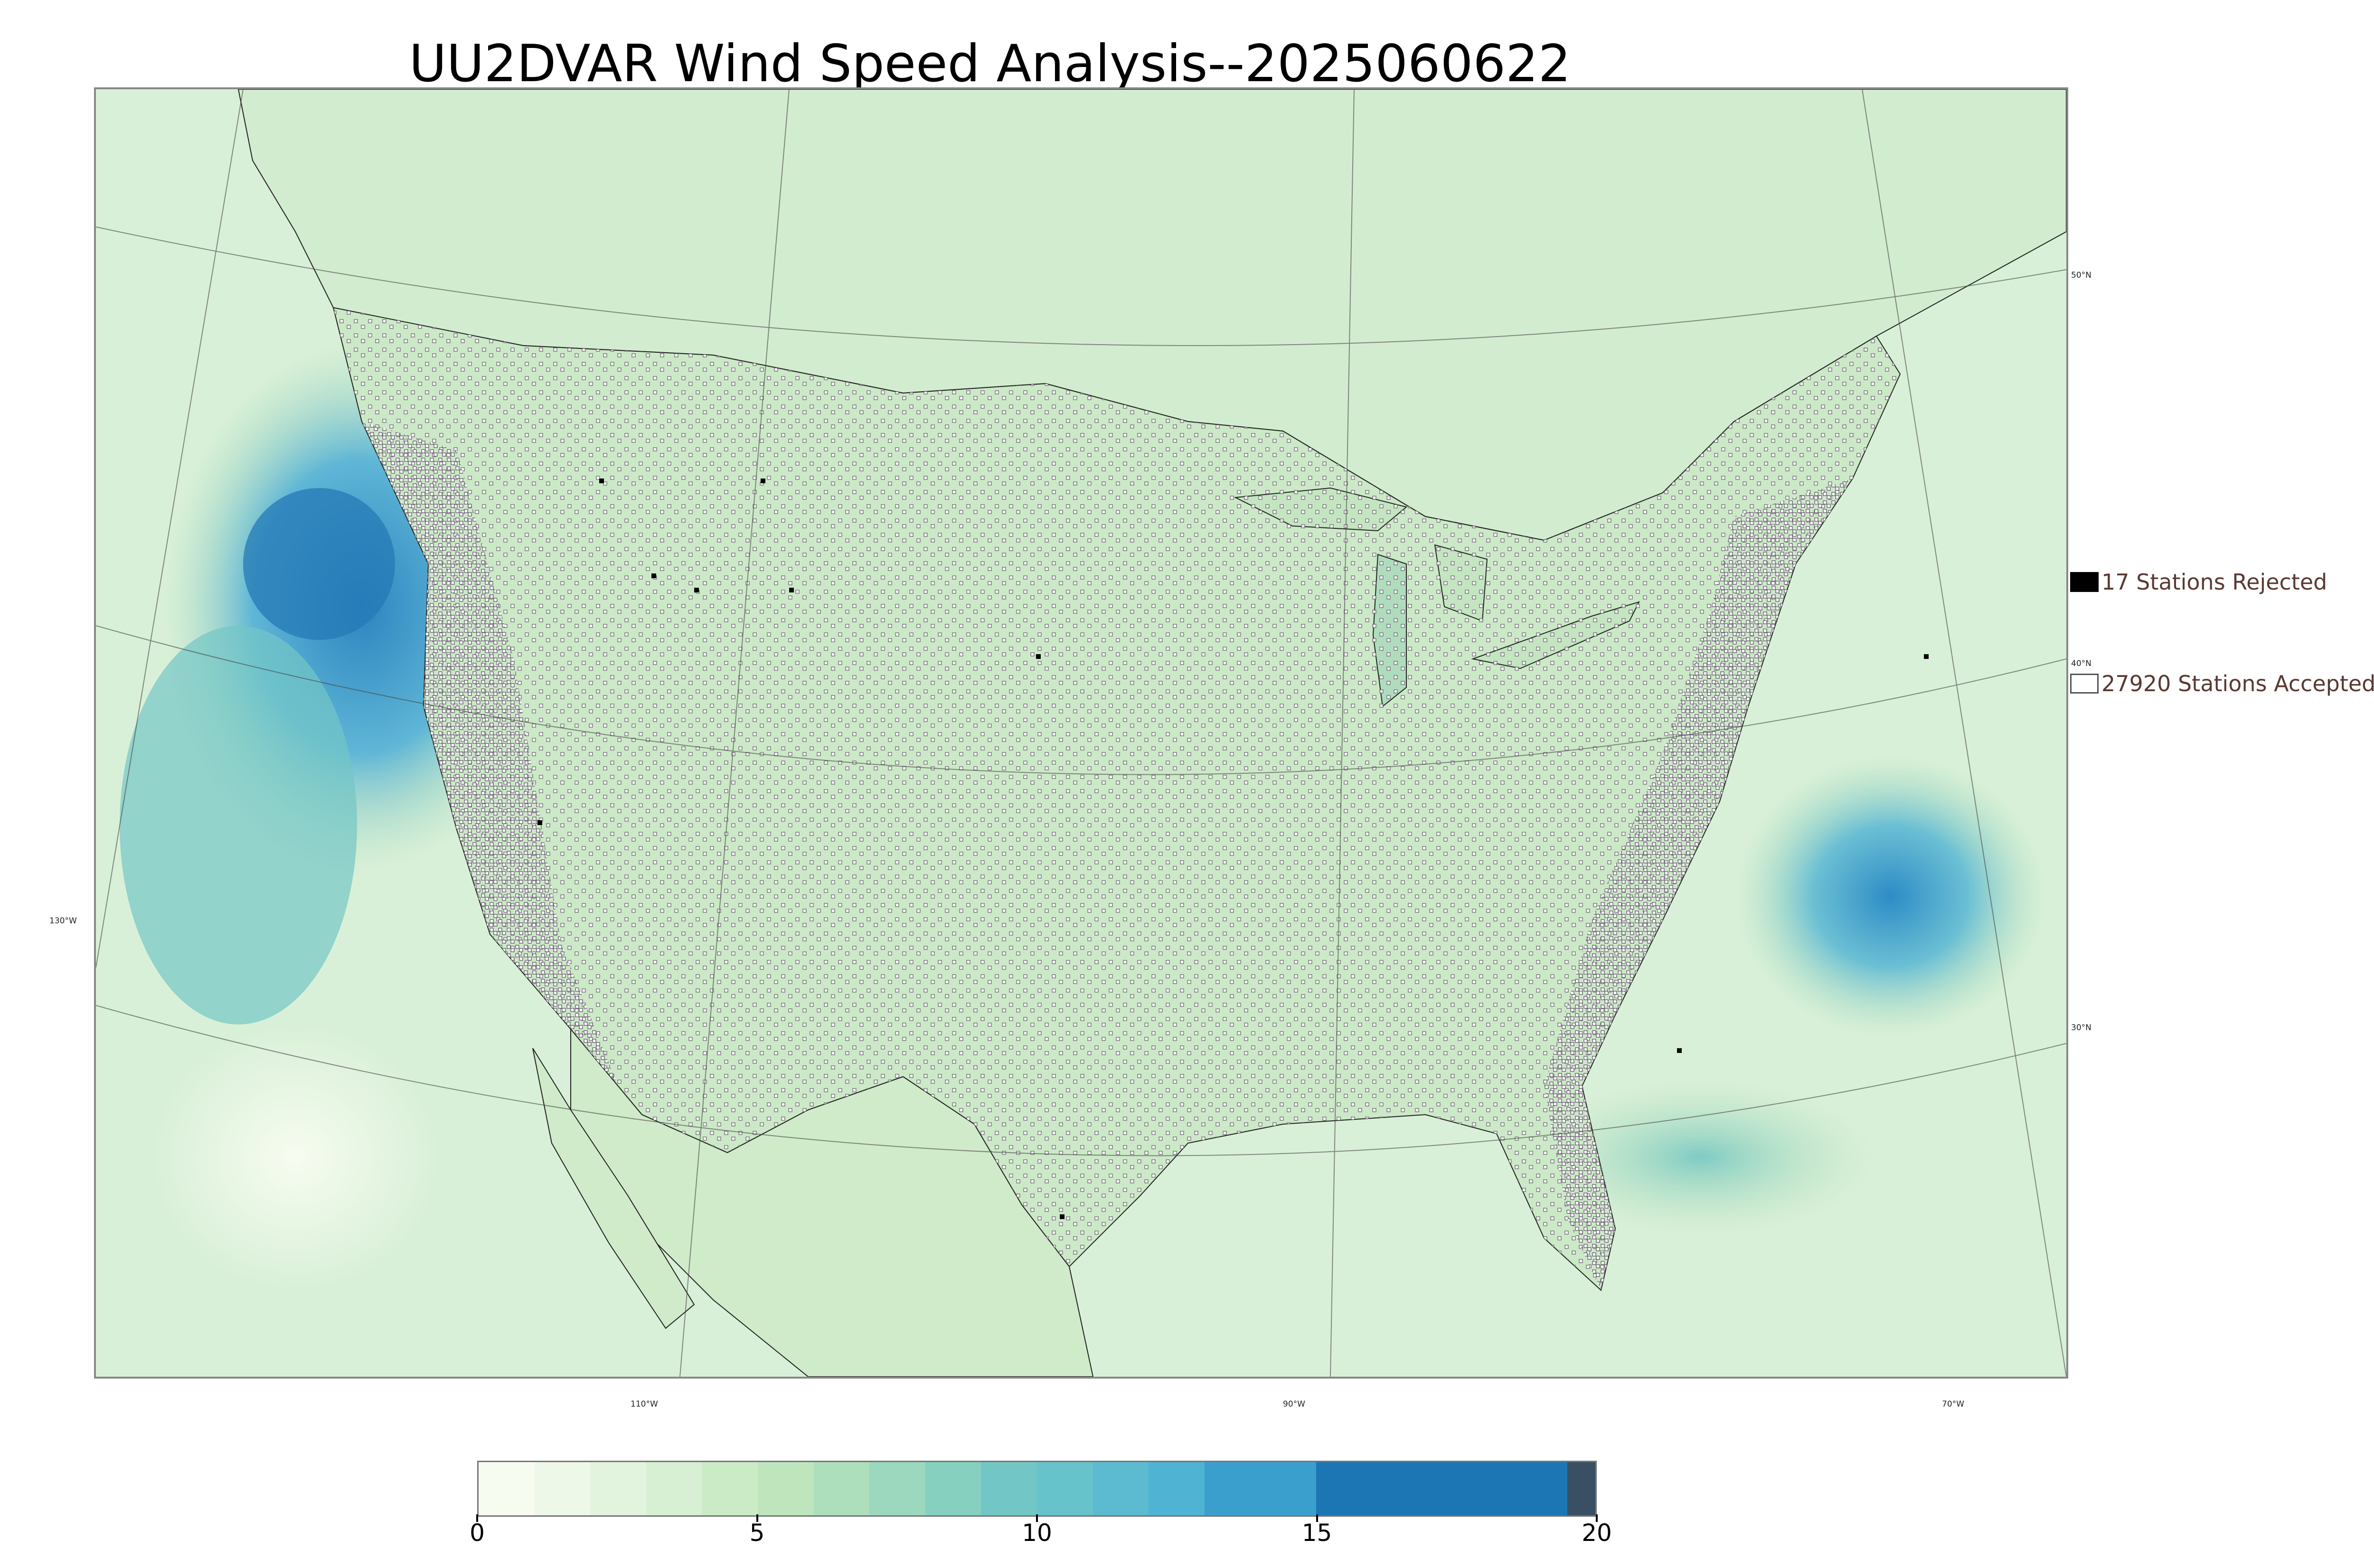 The image size is (2374, 1568). I want to click on colorbar-tick-label: 20, so click(1597, 1533).